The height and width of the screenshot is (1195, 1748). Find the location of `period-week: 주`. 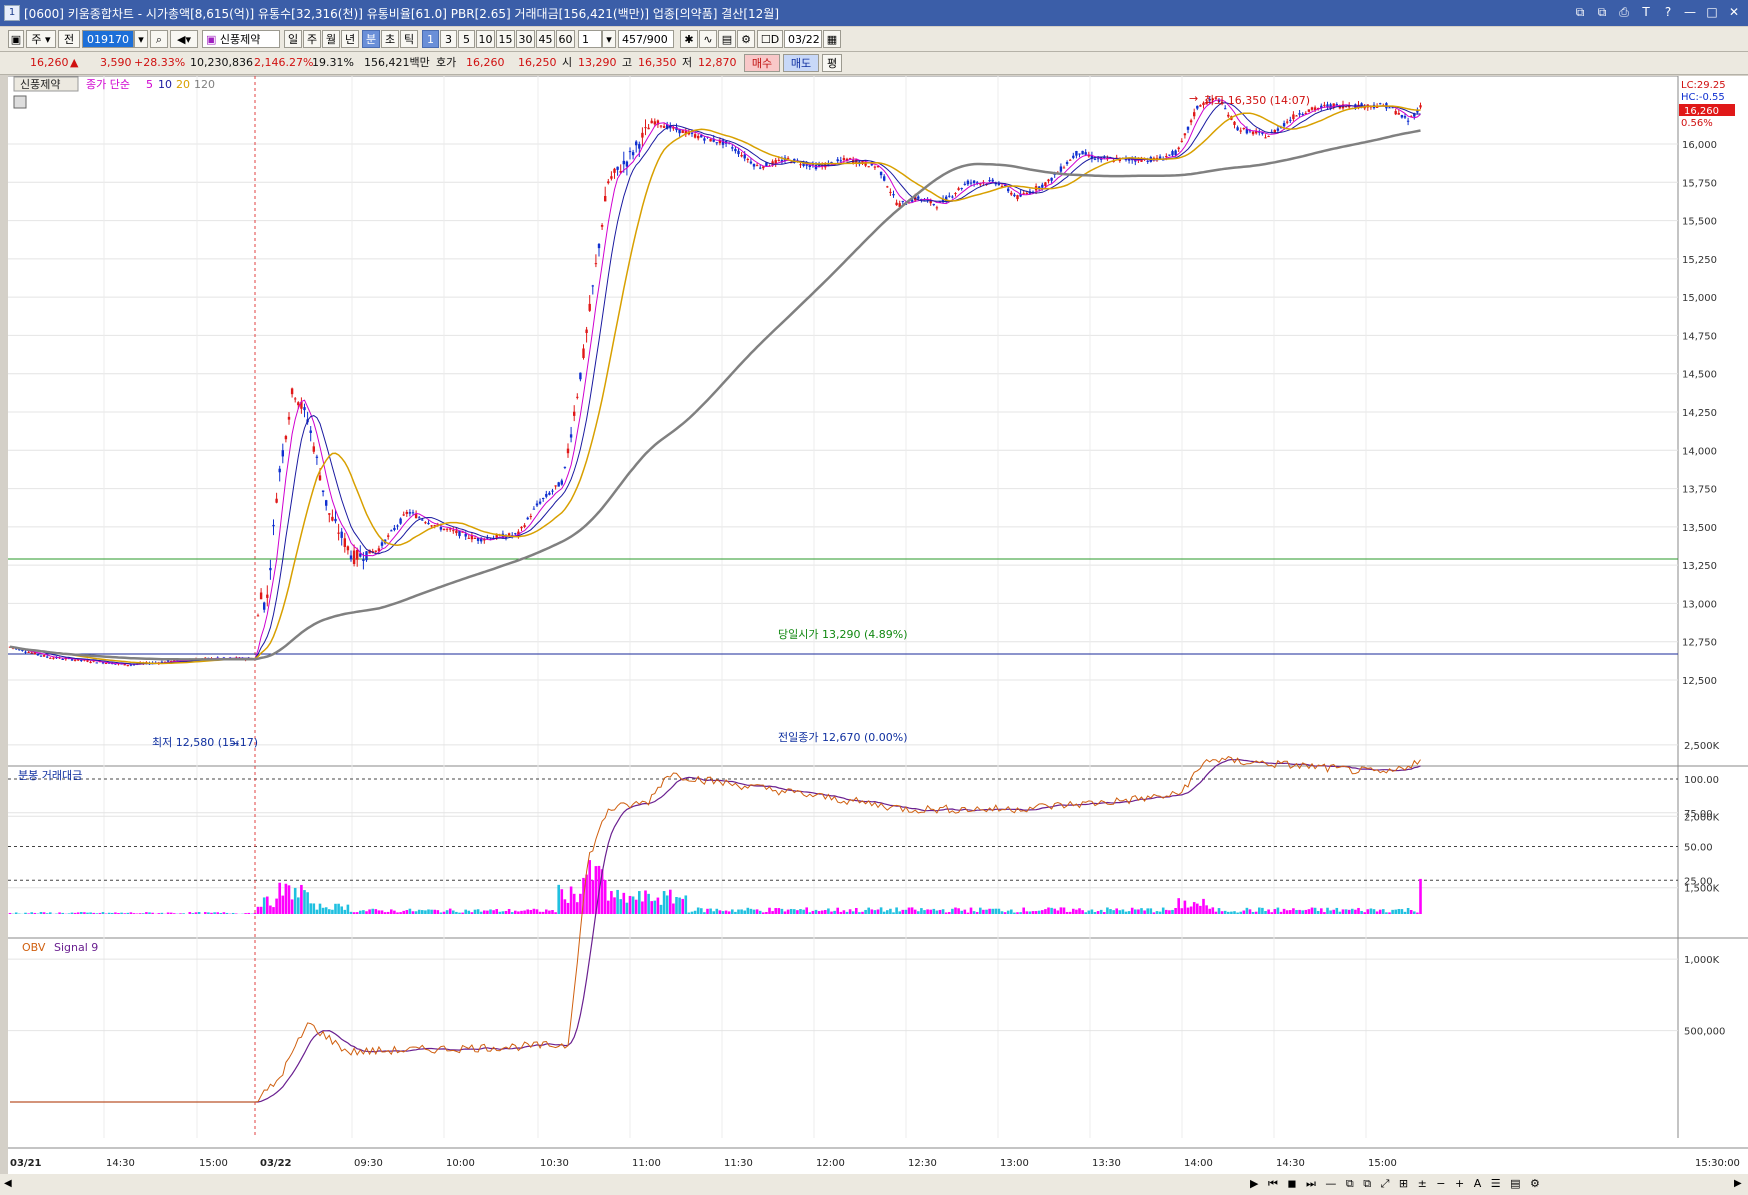

period-week: 주 is located at coordinates (312, 39).